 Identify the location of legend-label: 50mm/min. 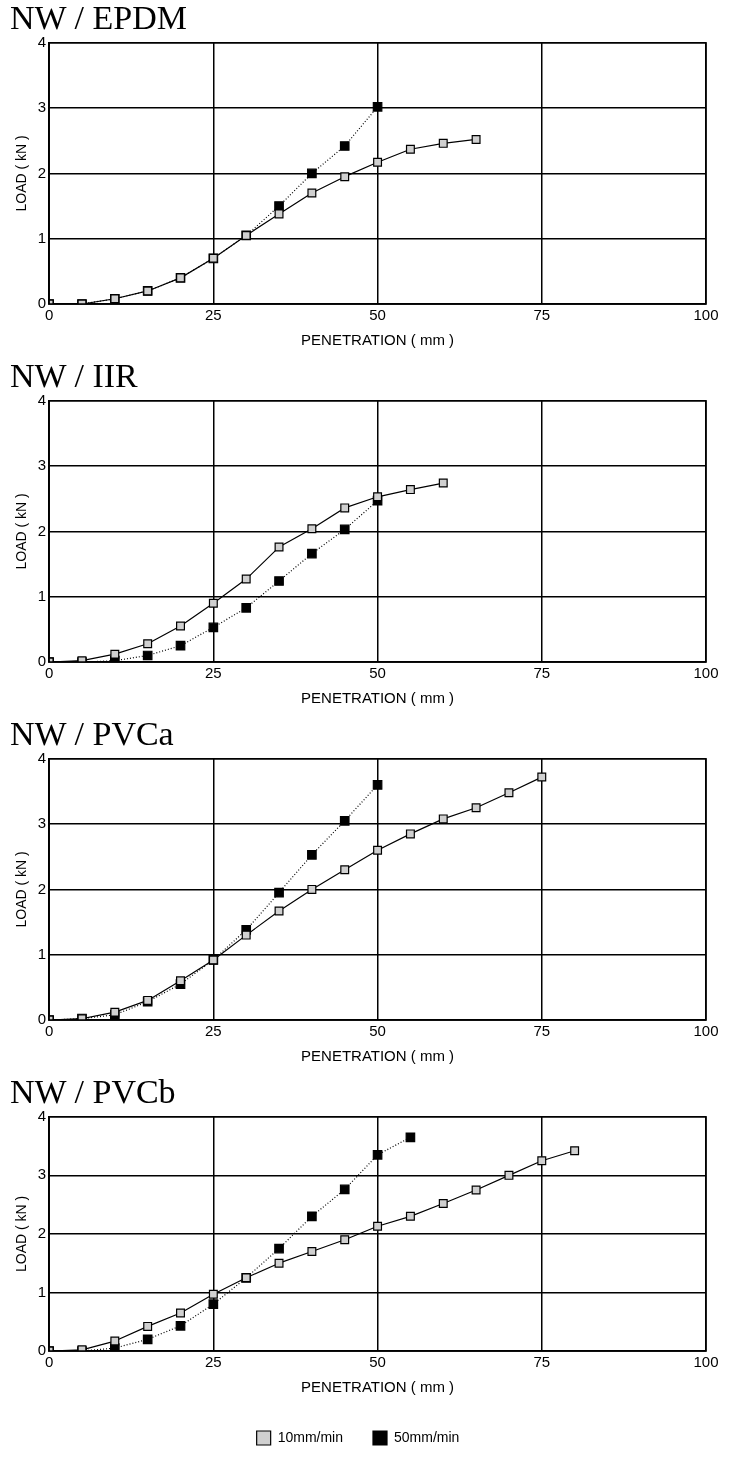
(427, 1436).